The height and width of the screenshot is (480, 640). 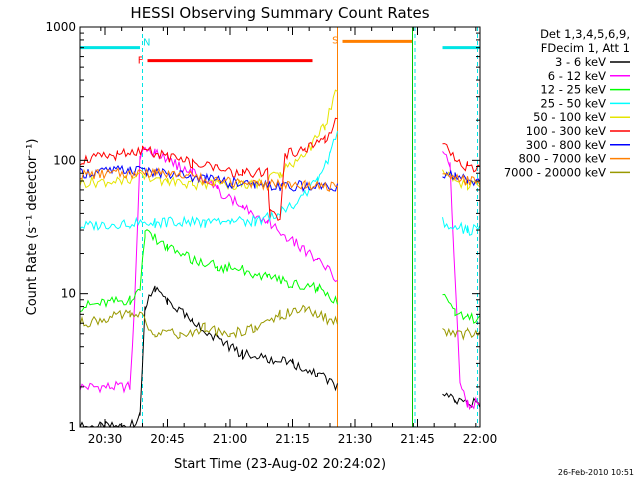 I want to click on legend-label-0: 3 - 6 keV, so click(x=580, y=62).